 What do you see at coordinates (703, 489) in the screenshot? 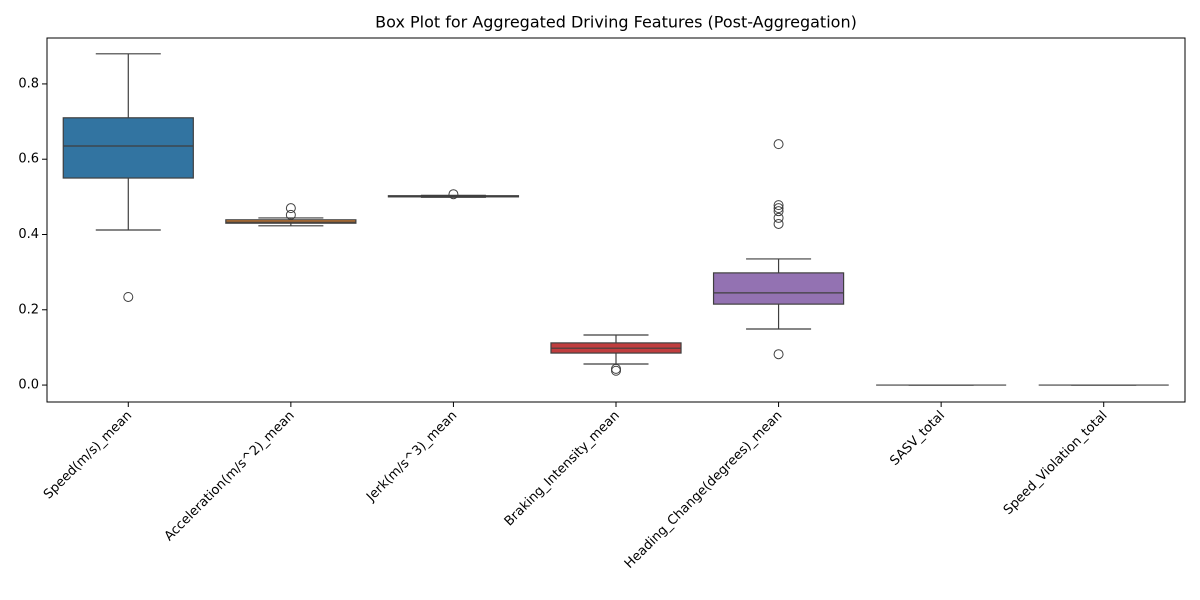
I see `x-tick-label: Heading_Change(degrees)_mean` at bounding box center [703, 489].